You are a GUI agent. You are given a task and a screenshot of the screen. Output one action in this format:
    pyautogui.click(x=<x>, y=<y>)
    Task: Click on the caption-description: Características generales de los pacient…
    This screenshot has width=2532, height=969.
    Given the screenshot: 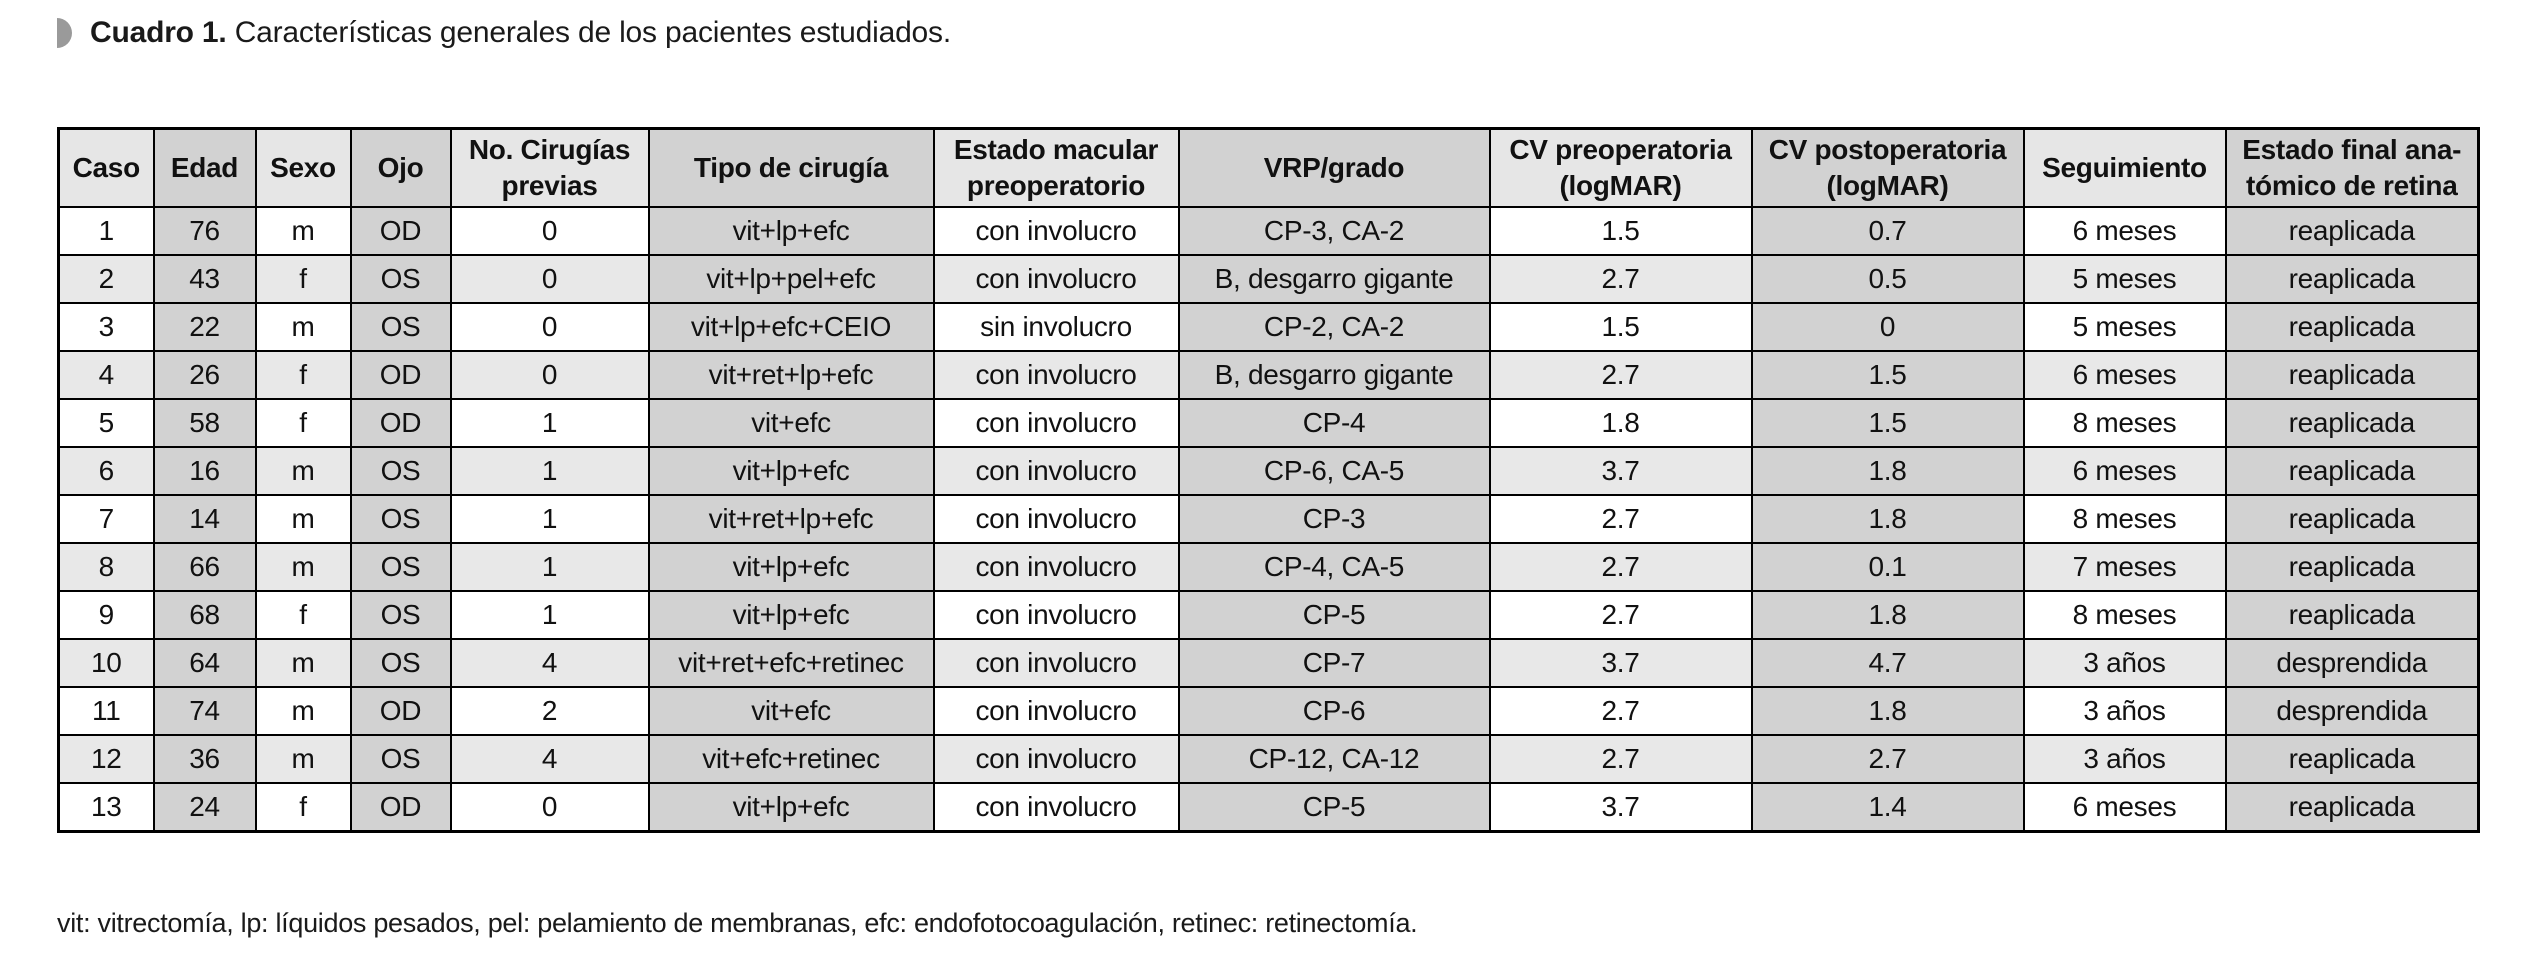 What is the action you would take?
    pyautogui.click(x=588, y=32)
    